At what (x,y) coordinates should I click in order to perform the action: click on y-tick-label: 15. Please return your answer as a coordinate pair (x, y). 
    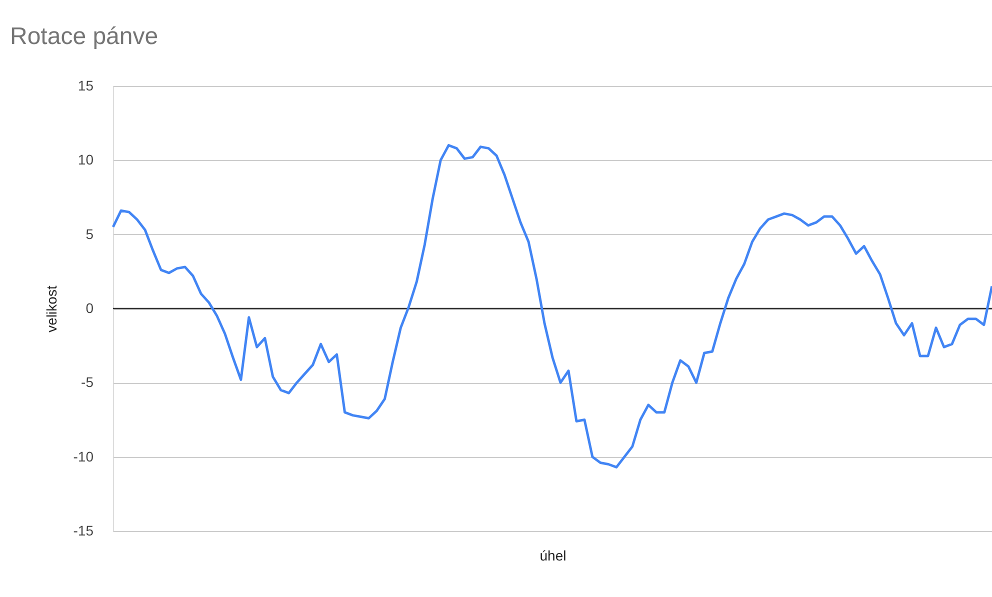
    Looking at the image, I should click on (86, 86).